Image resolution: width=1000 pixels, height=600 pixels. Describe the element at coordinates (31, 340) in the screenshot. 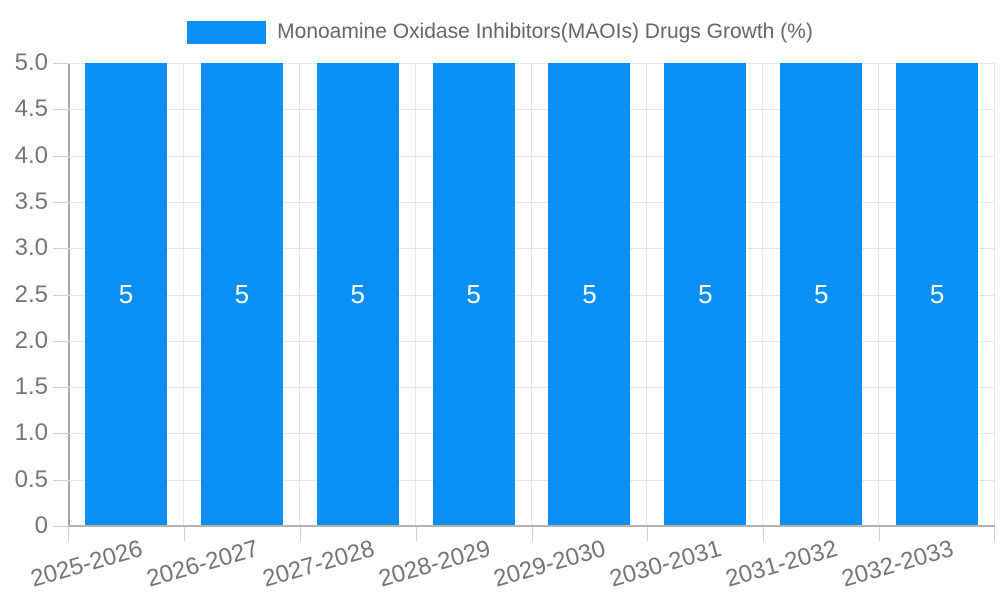

I see `y-tick-label: 2.0` at that location.